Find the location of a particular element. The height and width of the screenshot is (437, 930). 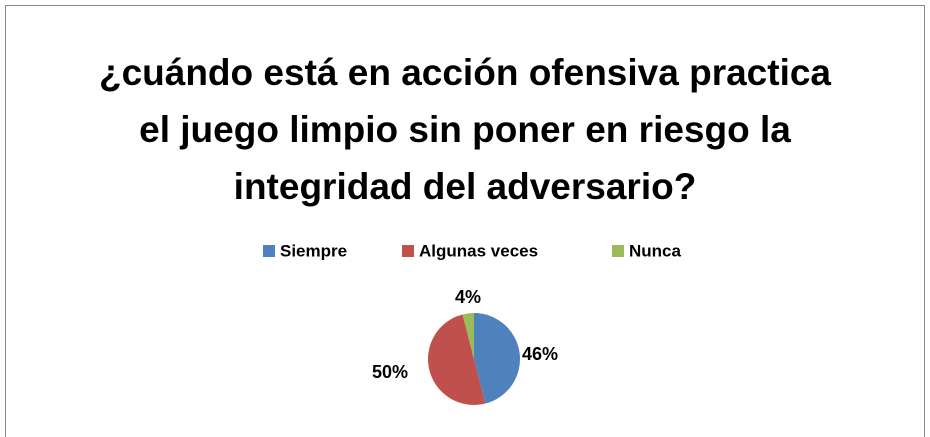

data-label: 4% is located at coordinates (468, 297).